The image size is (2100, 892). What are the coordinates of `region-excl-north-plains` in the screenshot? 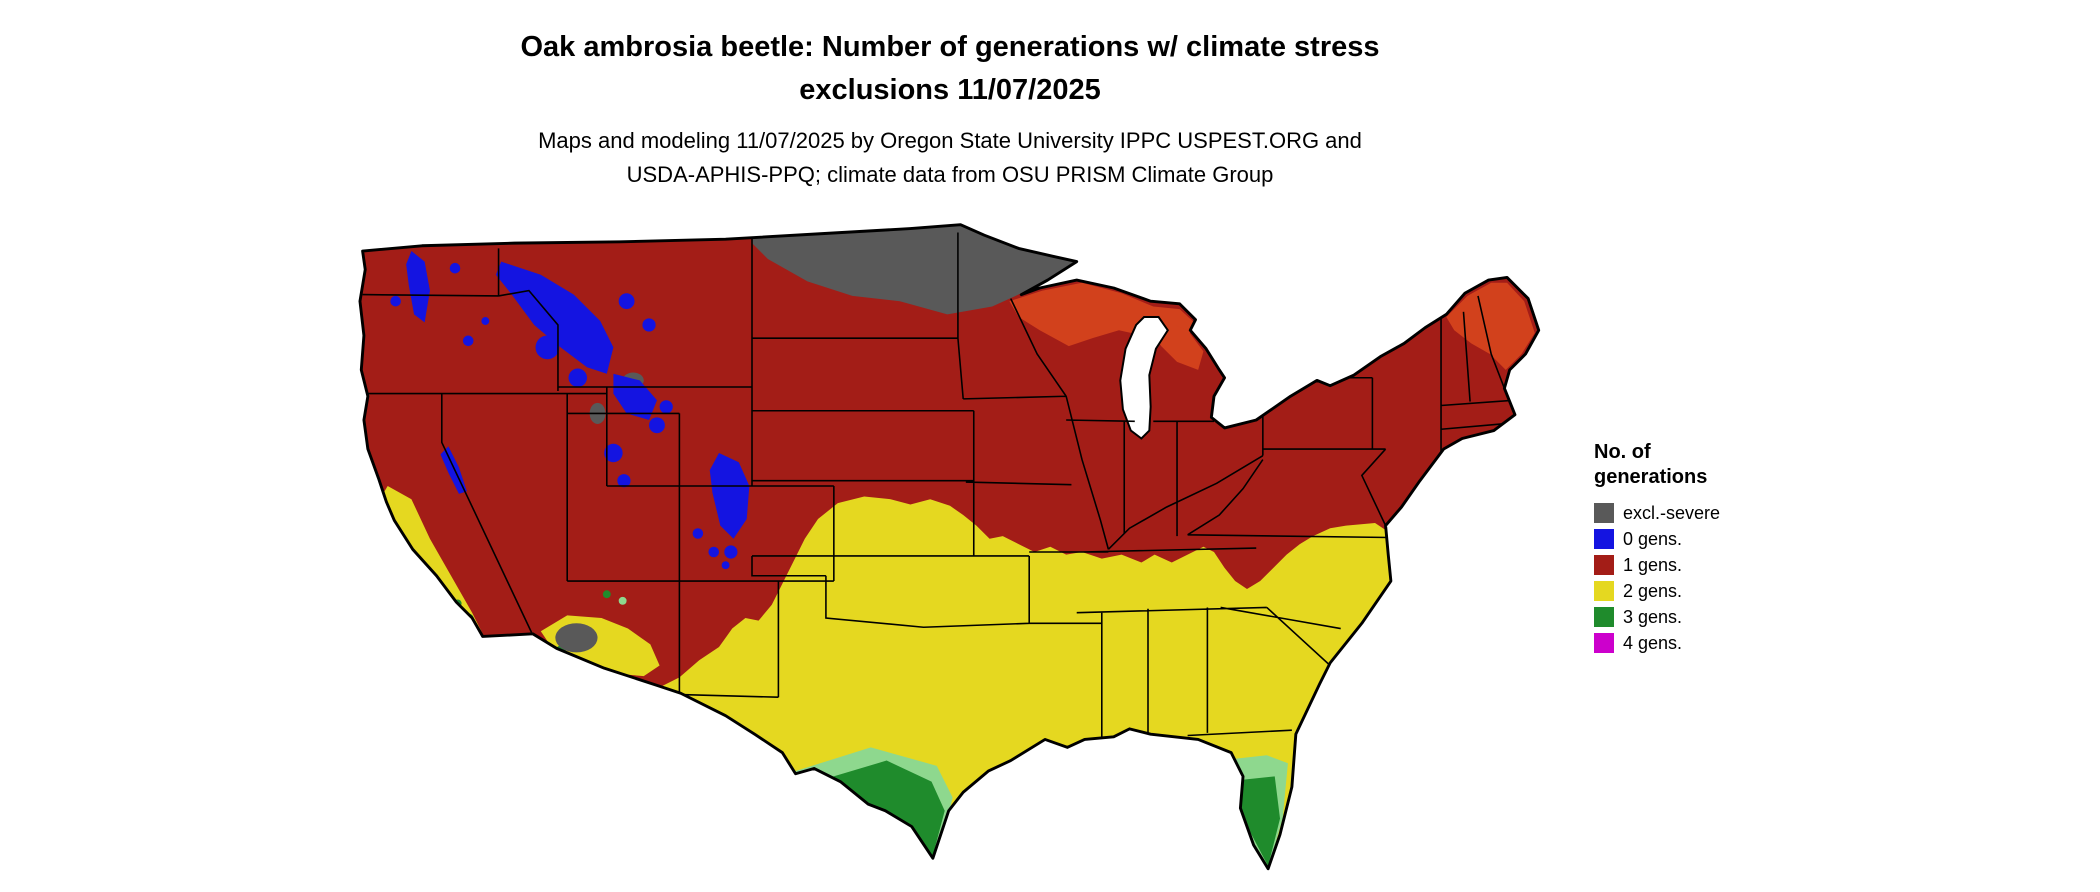 It's located at (914, 269).